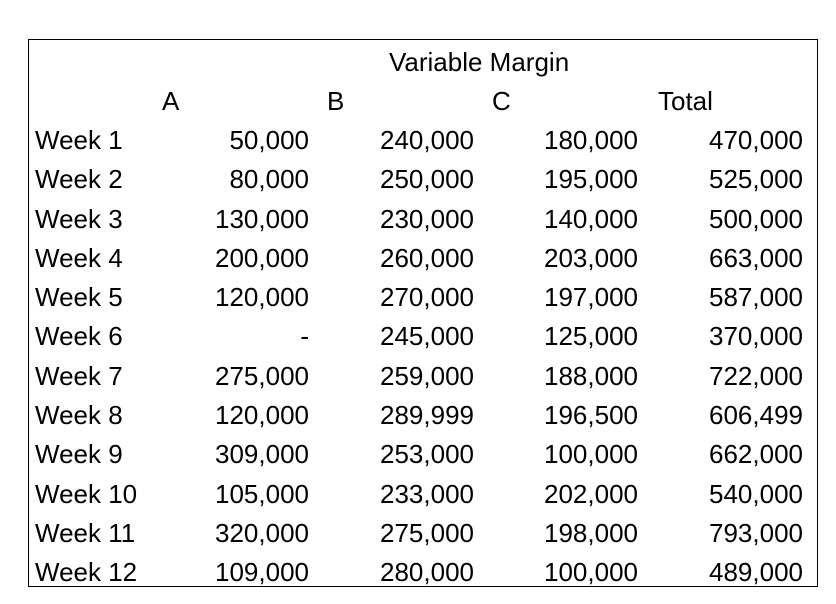 The height and width of the screenshot is (604, 836). I want to click on table-row: Week 12 109,000 280,000 100,000 489,000, so click(423, 572).